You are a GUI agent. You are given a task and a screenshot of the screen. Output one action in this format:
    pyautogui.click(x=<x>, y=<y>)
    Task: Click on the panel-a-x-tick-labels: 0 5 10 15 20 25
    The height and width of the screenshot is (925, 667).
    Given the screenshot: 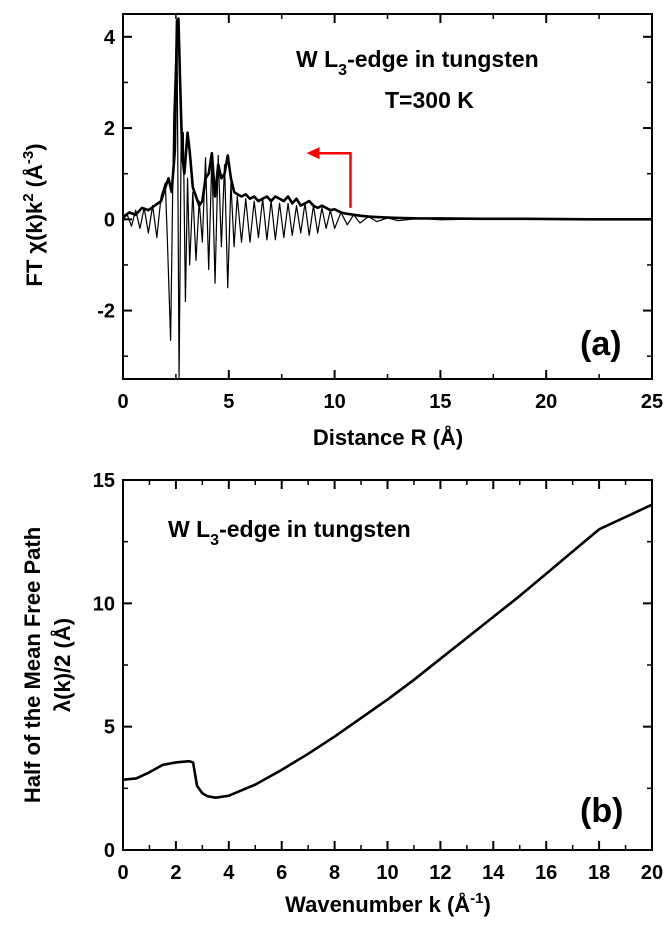 What is the action you would take?
    pyautogui.click(x=390, y=402)
    